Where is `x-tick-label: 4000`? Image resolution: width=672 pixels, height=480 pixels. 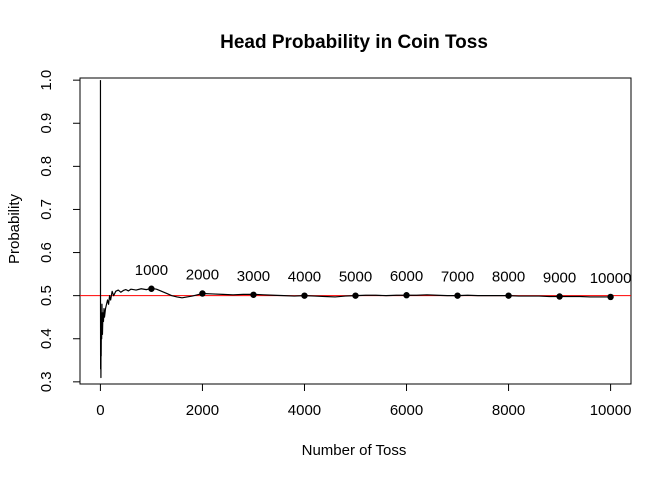
x-tick-label: 4000 is located at coordinates (304, 410).